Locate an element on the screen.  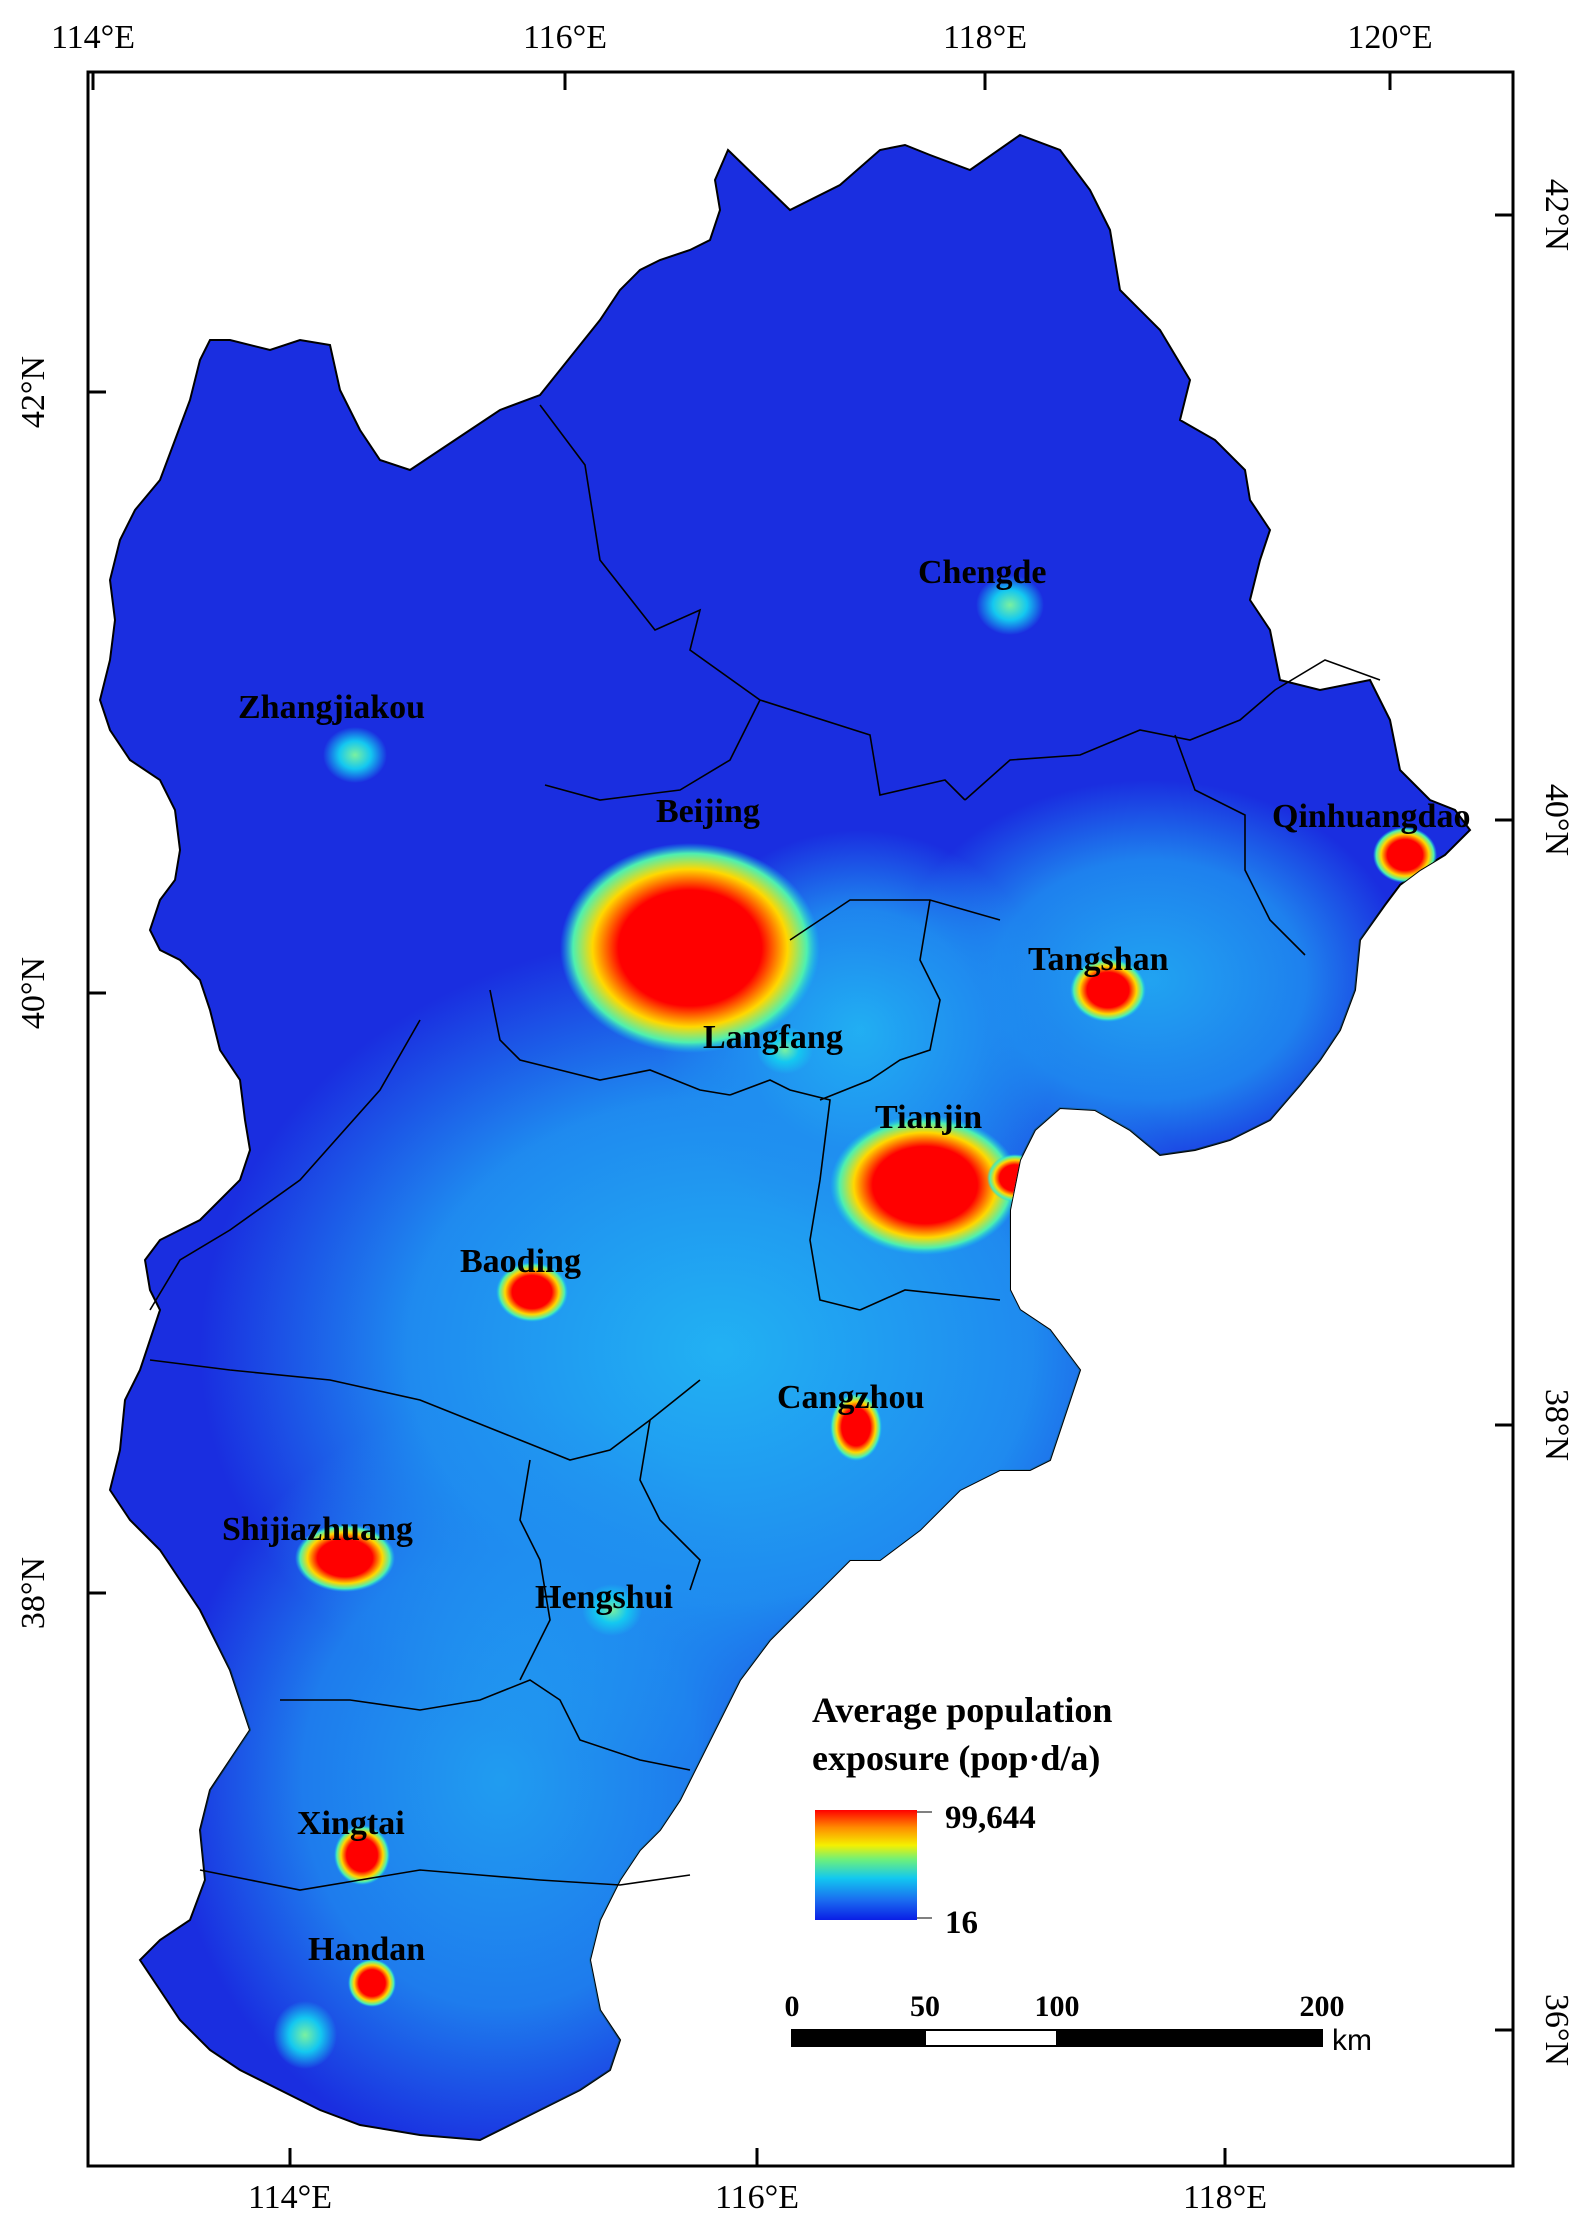
hotspot-beijing is located at coordinates (690, 948).